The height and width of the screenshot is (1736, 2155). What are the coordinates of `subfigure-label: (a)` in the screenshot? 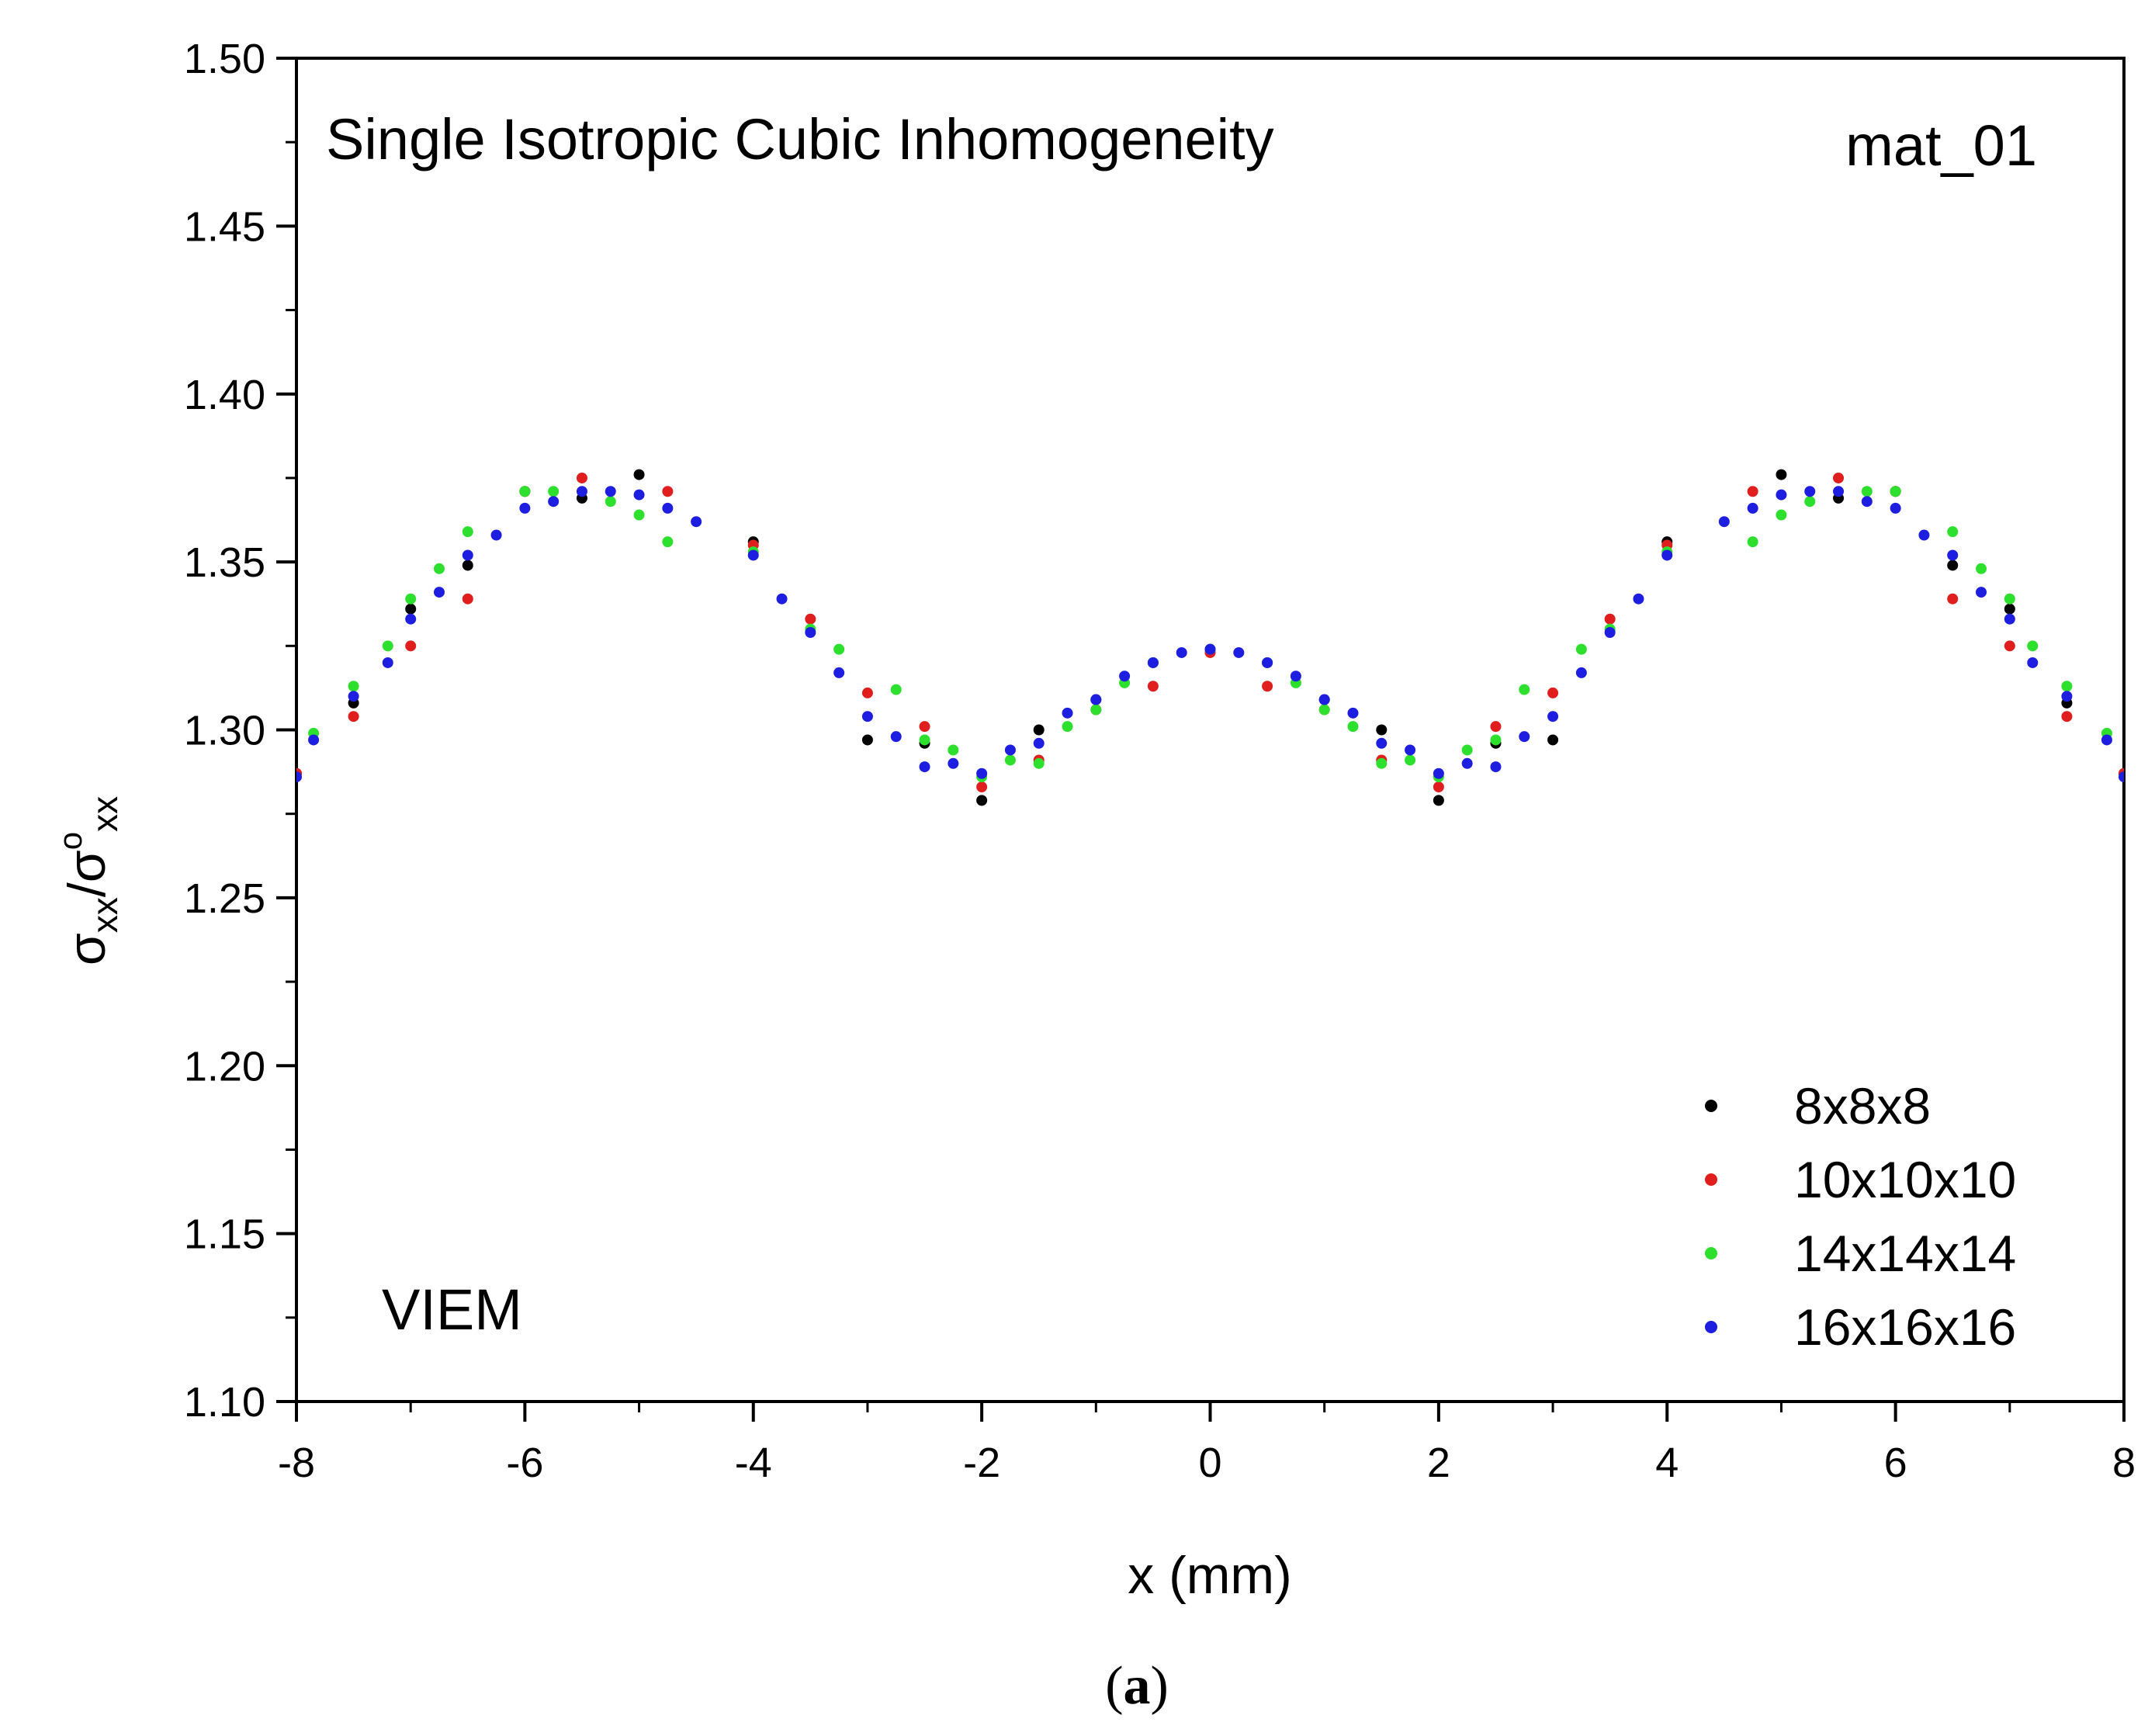 It's located at (1137, 1686).